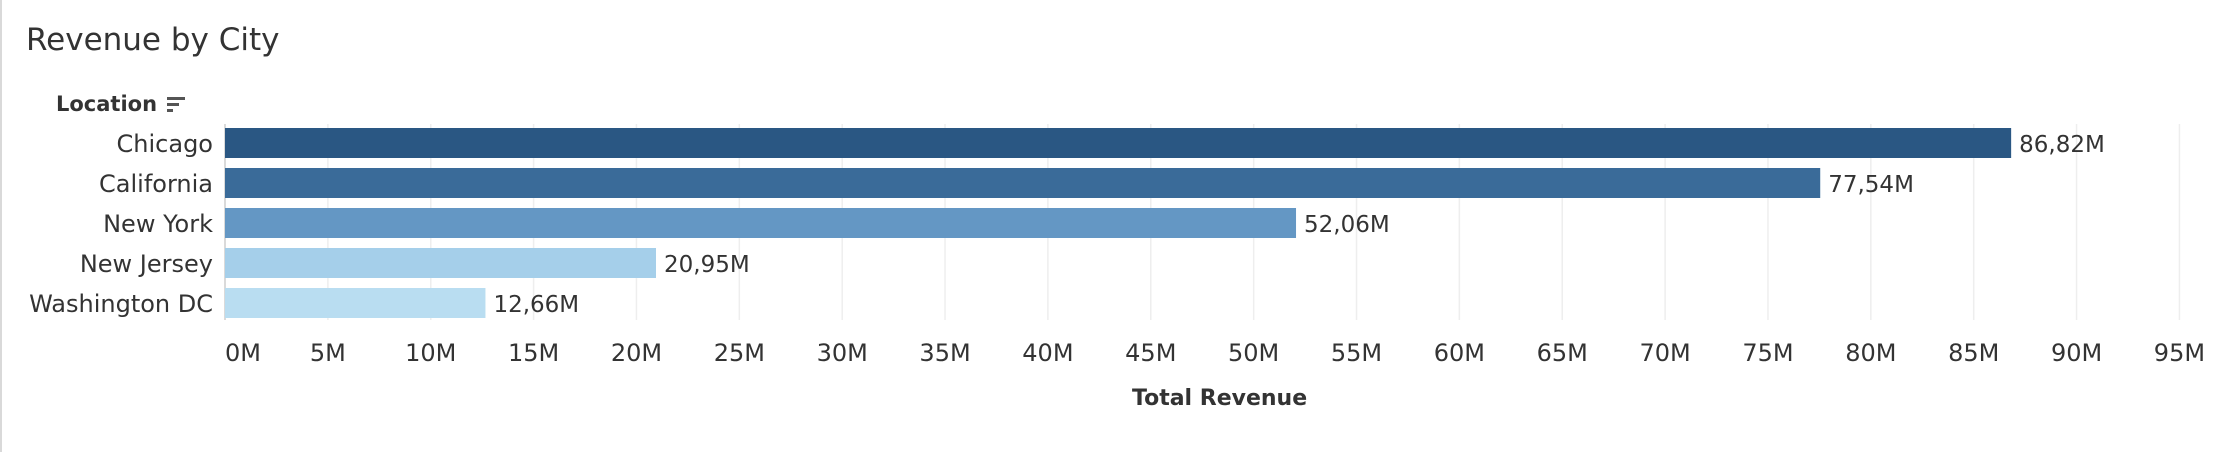 This screenshot has width=2214, height=452. Describe the element at coordinates (146, 264) in the screenshot. I see `category-label: New Jersey` at that location.